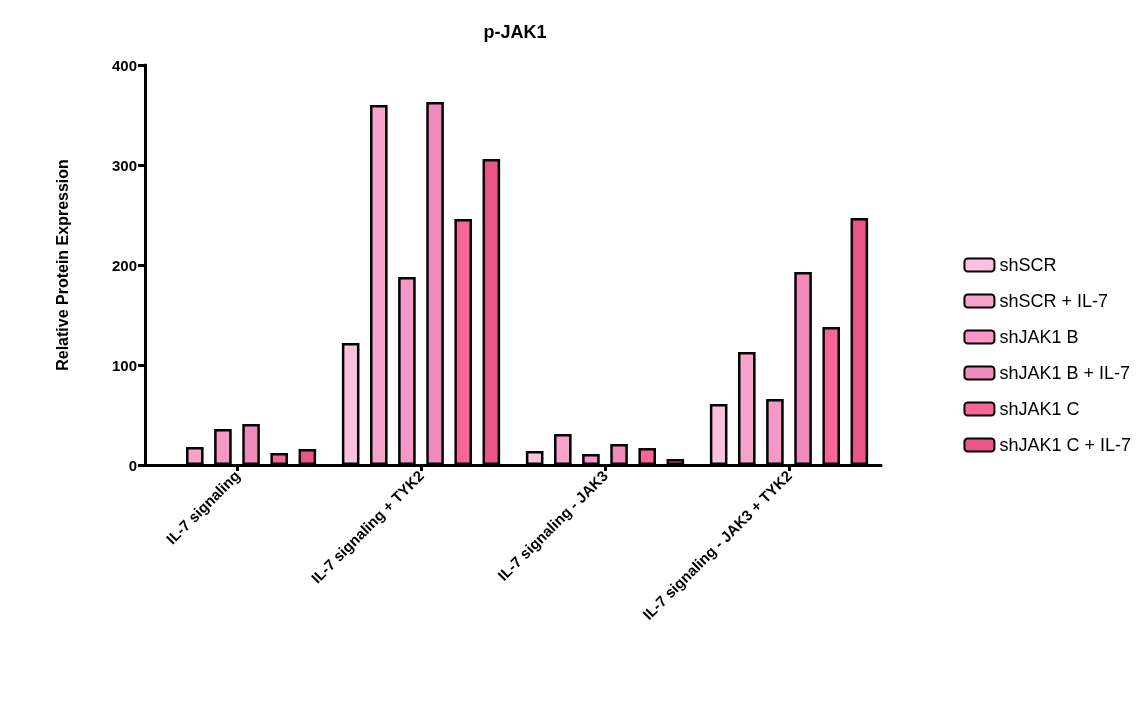 This screenshot has height=710, width=1146. What do you see at coordinates (132, 465) in the screenshot?
I see `y-tick-label: 0` at bounding box center [132, 465].